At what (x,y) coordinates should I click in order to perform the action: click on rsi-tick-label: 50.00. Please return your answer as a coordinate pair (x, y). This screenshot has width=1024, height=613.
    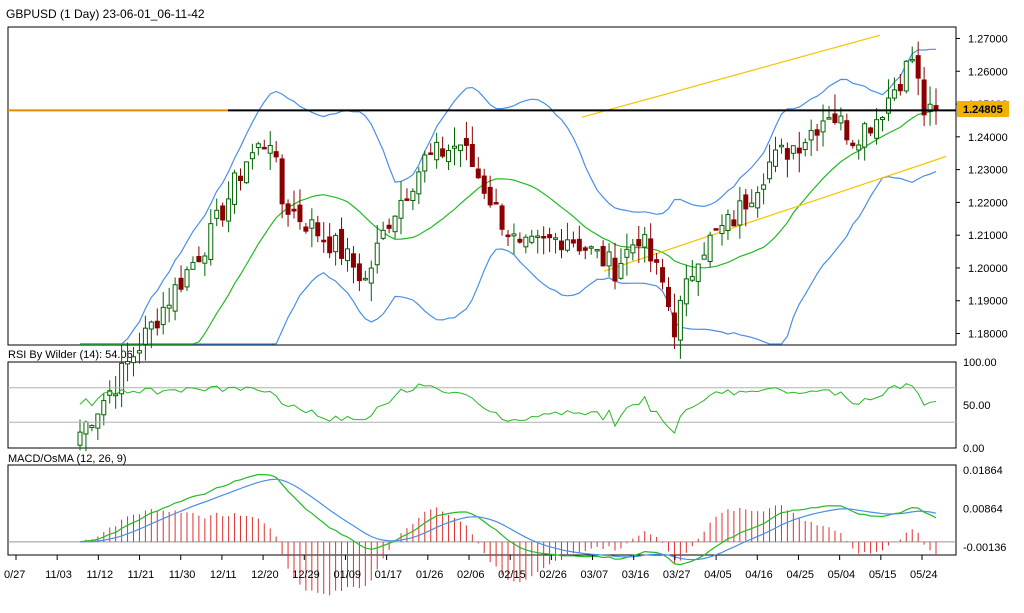
    Looking at the image, I should click on (977, 406).